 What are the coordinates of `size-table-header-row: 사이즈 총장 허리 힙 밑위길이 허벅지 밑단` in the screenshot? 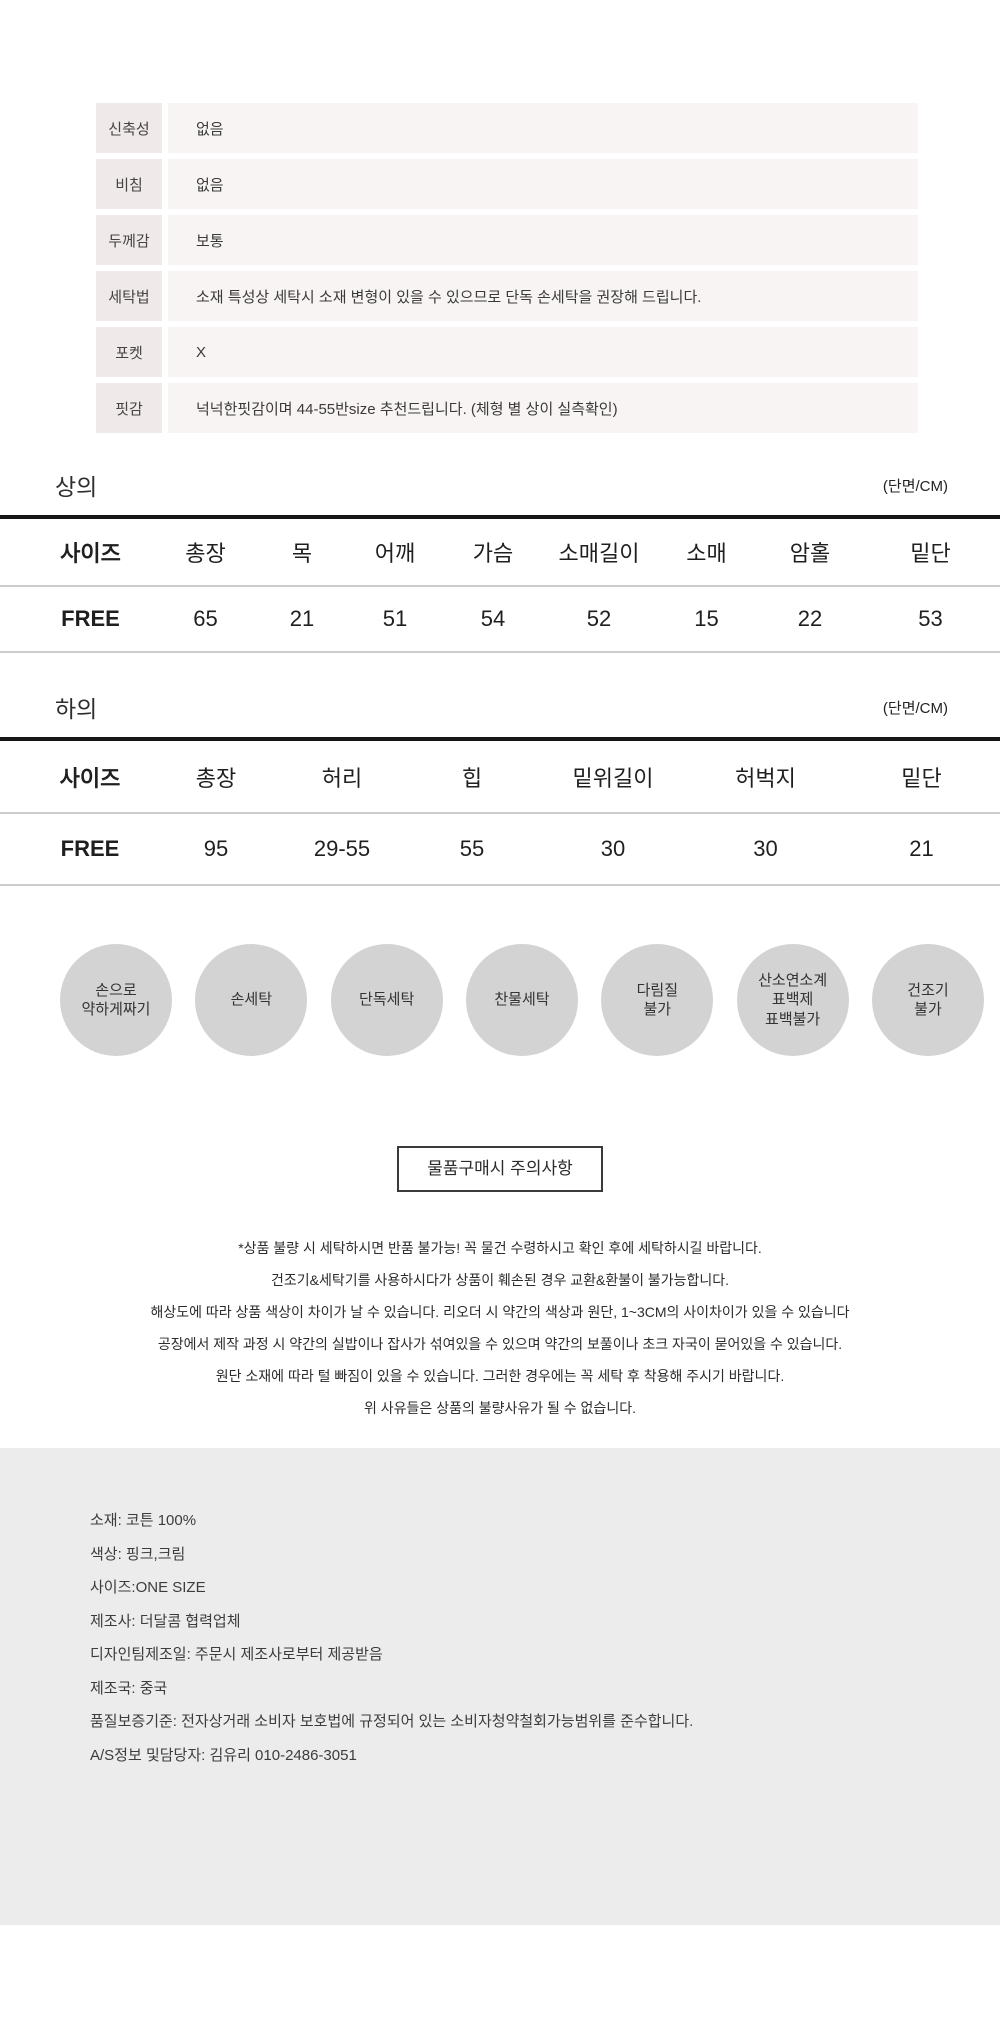 It's located at (500, 777).